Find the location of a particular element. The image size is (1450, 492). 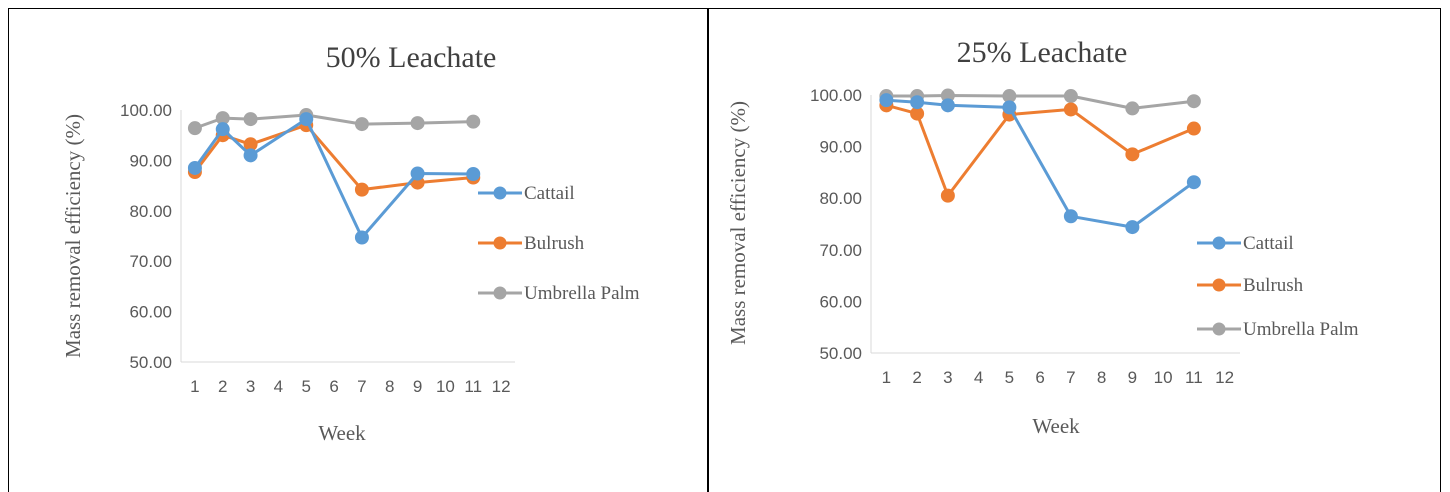

series-line-bulrush is located at coordinates (1040, 150).